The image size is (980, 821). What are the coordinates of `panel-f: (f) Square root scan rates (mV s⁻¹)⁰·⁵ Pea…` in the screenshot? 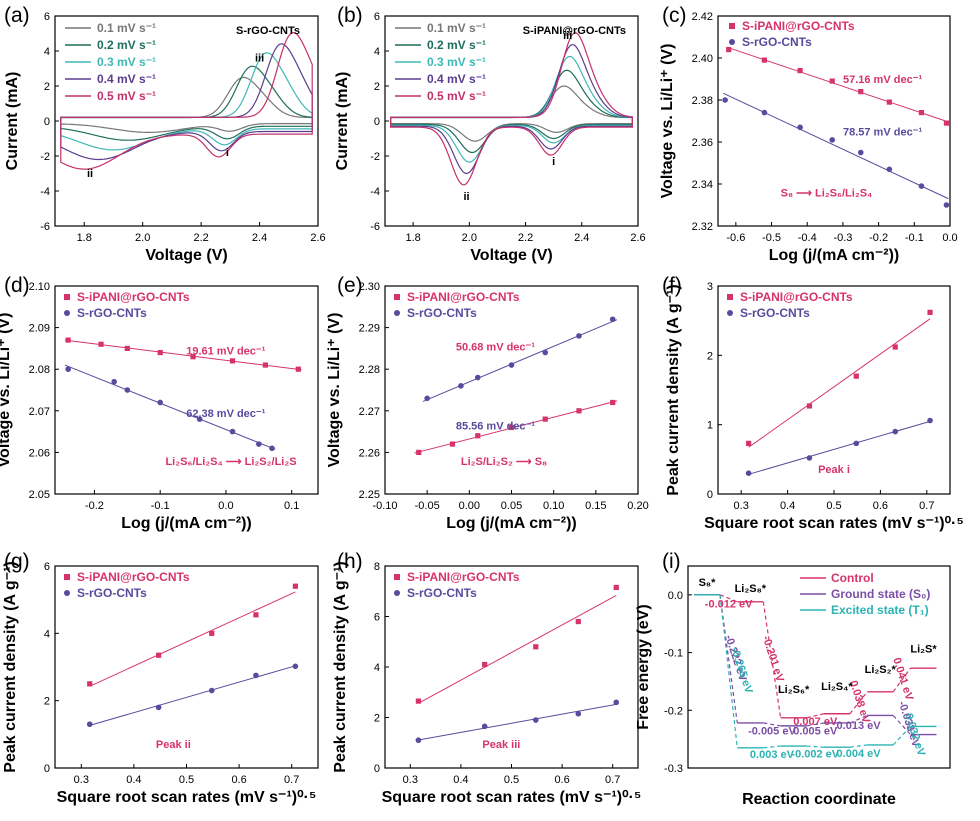 It's located at (813, 403).